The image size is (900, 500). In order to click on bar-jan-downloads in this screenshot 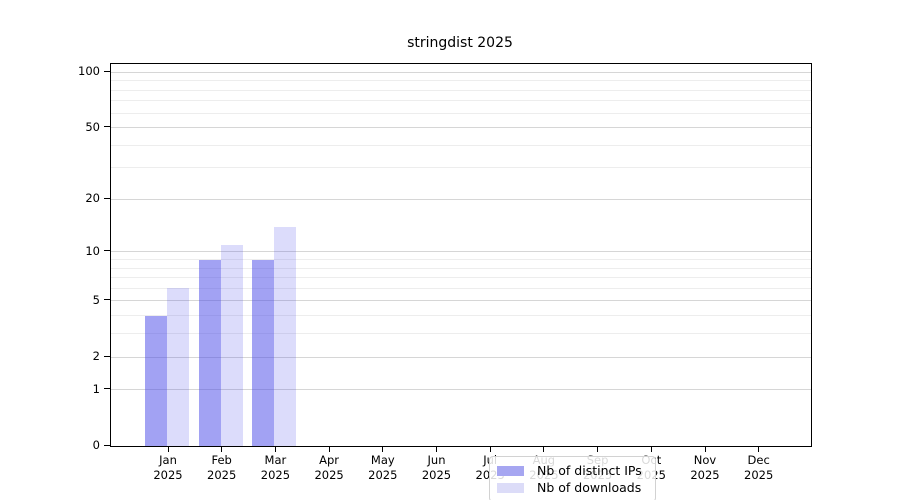, I will do `click(178, 367)`.